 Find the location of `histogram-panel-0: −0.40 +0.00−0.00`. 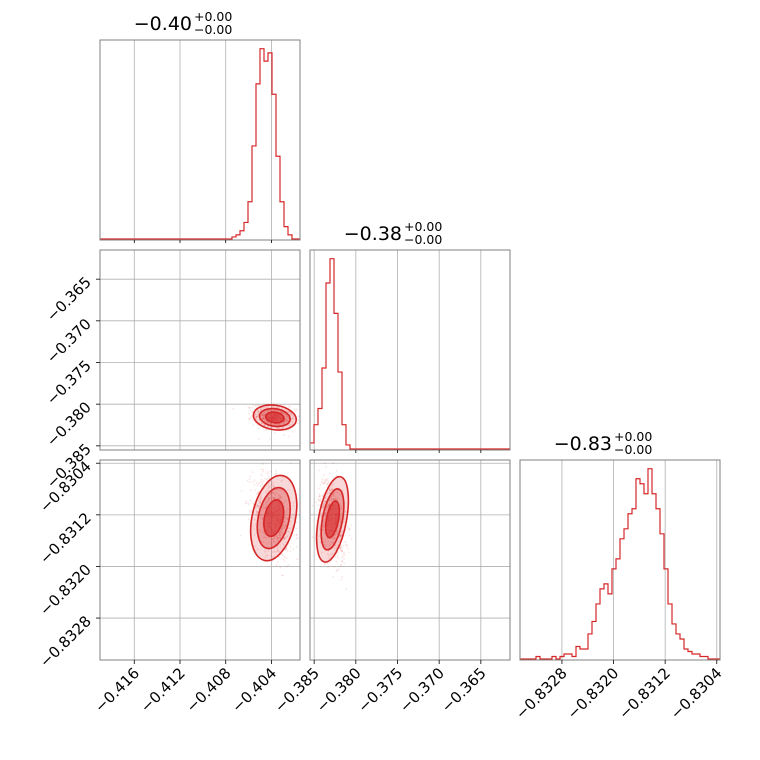

histogram-panel-0: −0.40 +0.00−0.00 is located at coordinates (200, 126).